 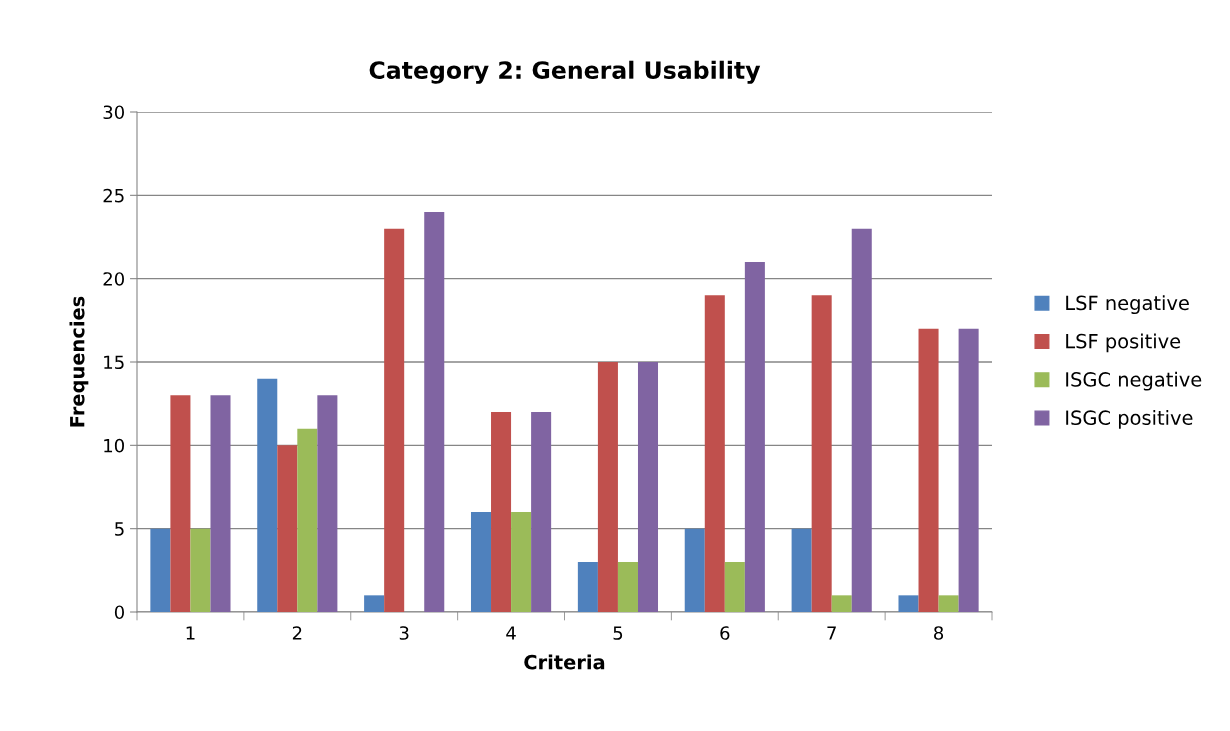 What do you see at coordinates (1134, 381) in the screenshot?
I see `legend-label: ISGC negative` at bounding box center [1134, 381].